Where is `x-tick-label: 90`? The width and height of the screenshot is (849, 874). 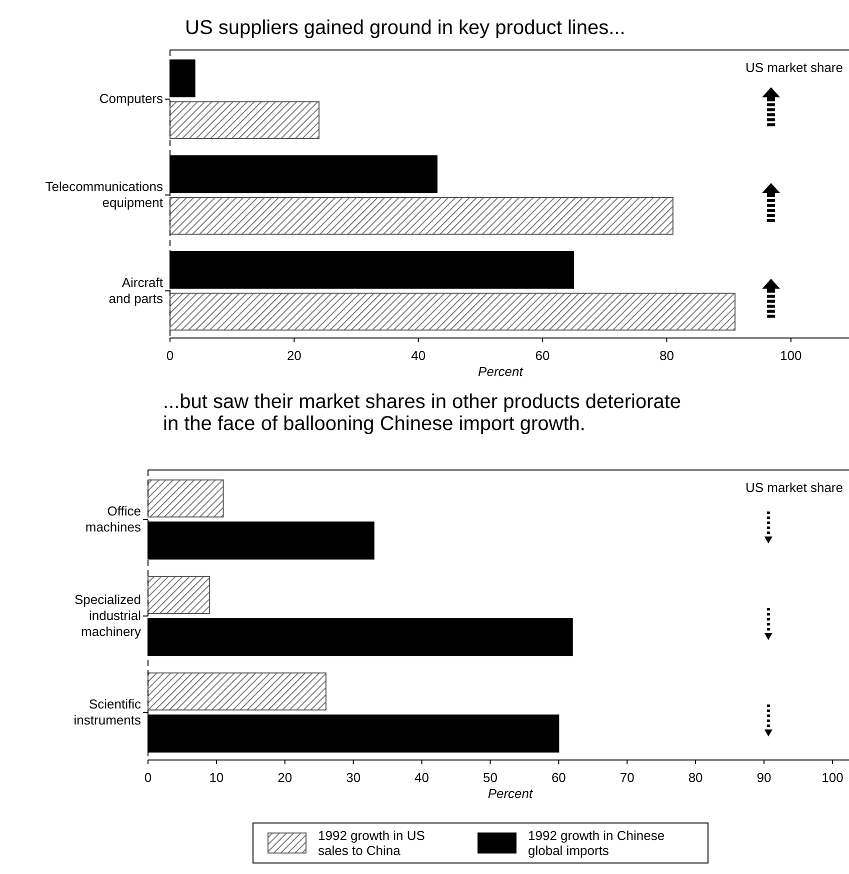 x-tick-label: 90 is located at coordinates (764, 777).